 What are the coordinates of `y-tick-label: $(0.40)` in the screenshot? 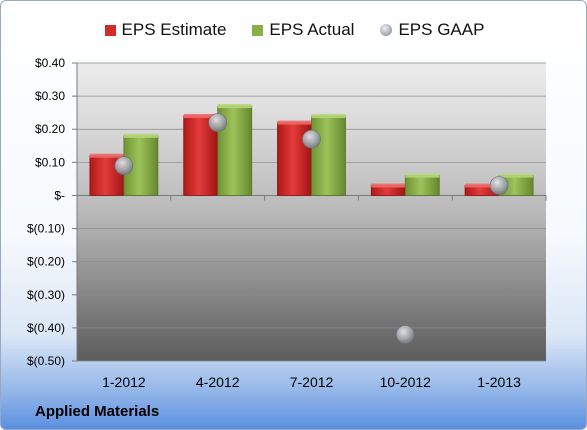 It's located at (46, 328).